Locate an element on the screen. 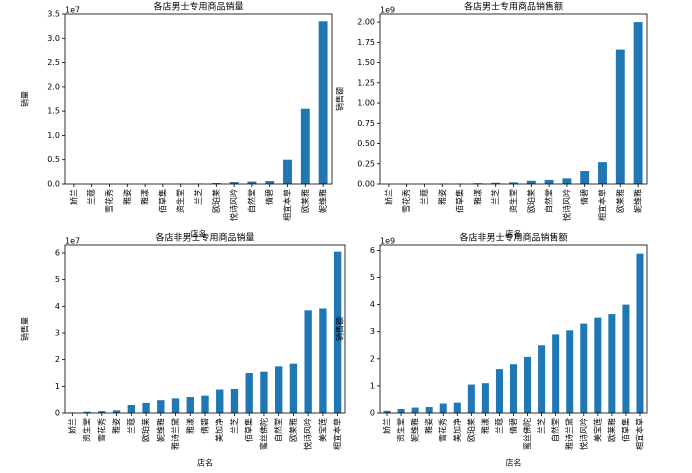 The width and height of the screenshot is (692, 473). x-tick-label: 雅诗兰黛 is located at coordinates (569, 434).